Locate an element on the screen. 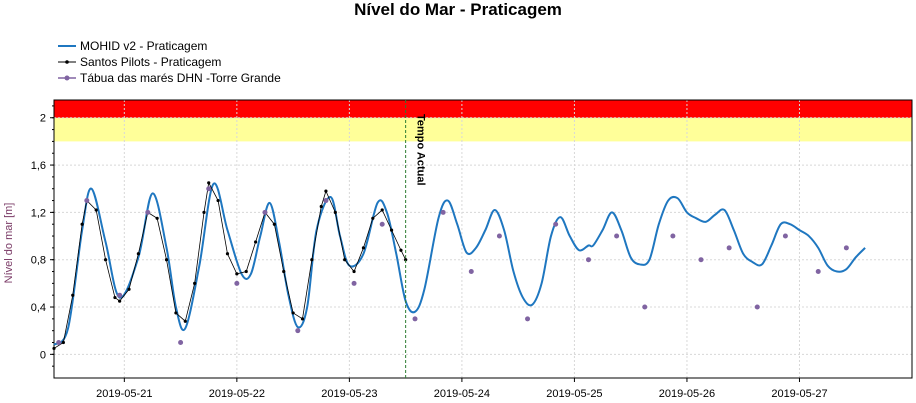 The width and height of the screenshot is (916, 403). legend-label-dhn: Tábua das marés DHN -Torre Grande is located at coordinates (180, 78).